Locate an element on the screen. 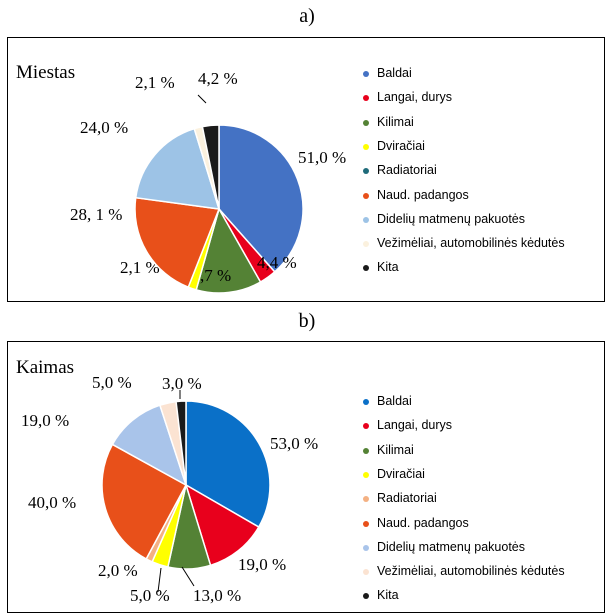  slice-value-label: 51,0 % is located at coordinates (322, 157).